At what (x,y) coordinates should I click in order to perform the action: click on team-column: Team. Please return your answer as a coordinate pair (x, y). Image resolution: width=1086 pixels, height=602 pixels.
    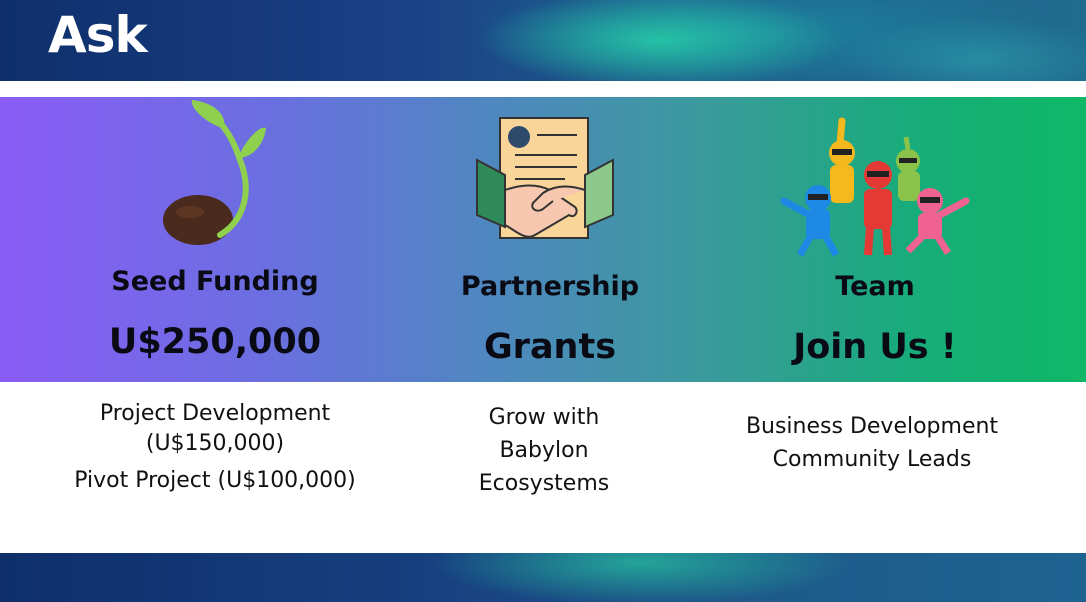
    Looking at the image, I should click on (875, 286).